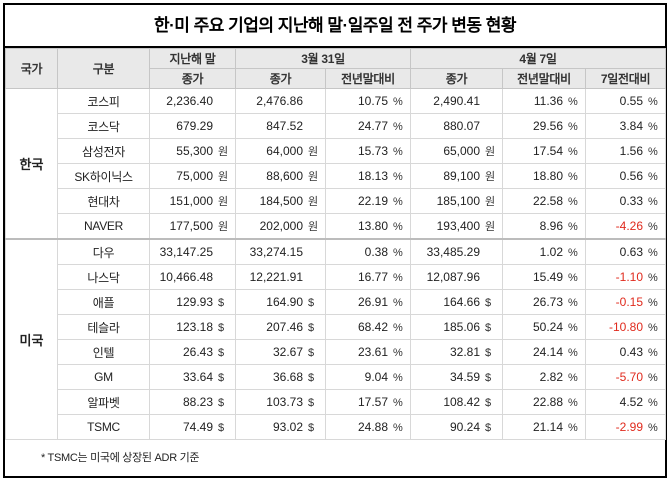 The width and height of the screenshot is (670, 481). What do you see at coordinates (189, 101) in the screenshot?
I see `prev-close-value: 2,236.40` at bounding box center [189, 101].